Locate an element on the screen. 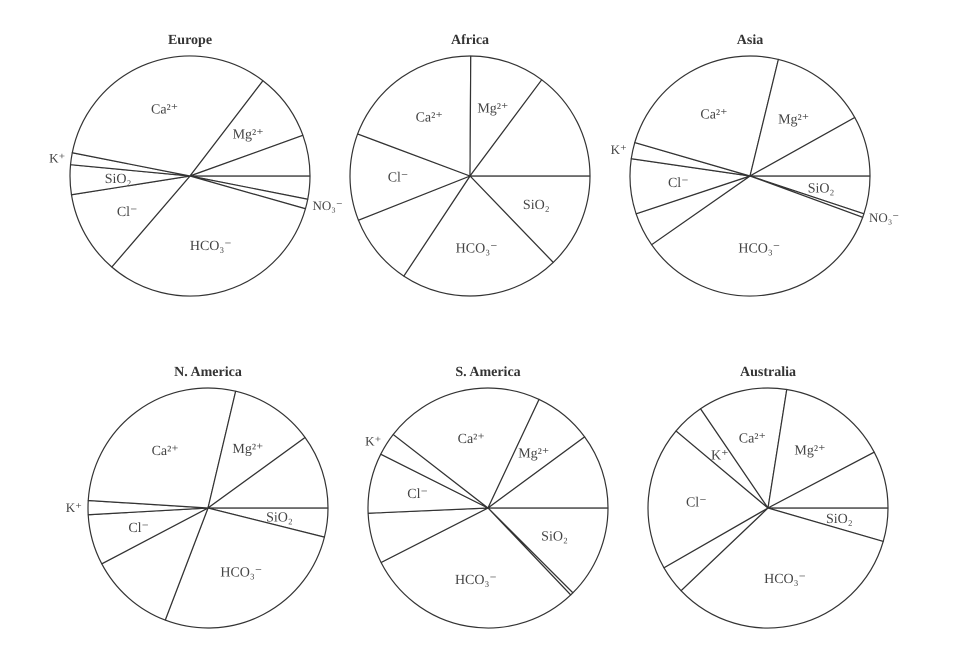 The image size is (955, 658). chart-title: S. America is located at coordinates (488, 372).